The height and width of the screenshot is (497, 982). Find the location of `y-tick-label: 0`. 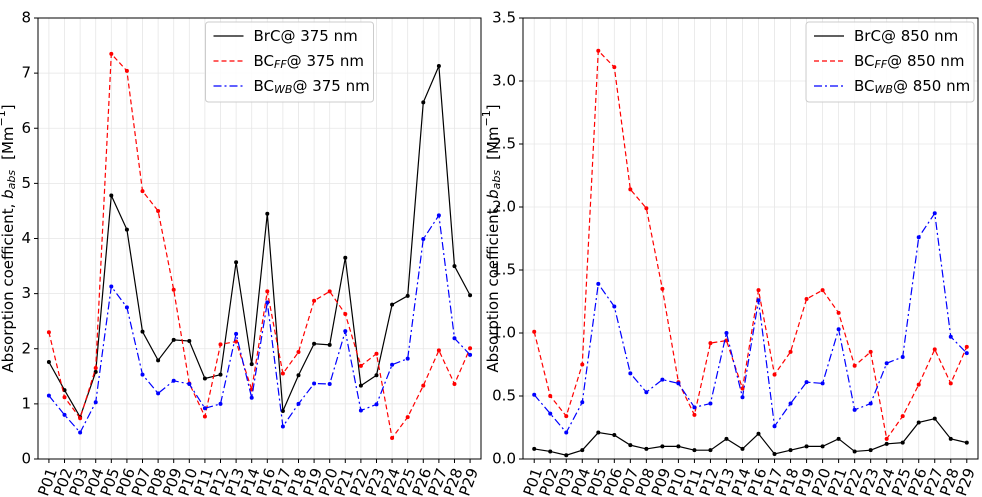

y-tick-label: 0 is located at coordinates (26, 459).